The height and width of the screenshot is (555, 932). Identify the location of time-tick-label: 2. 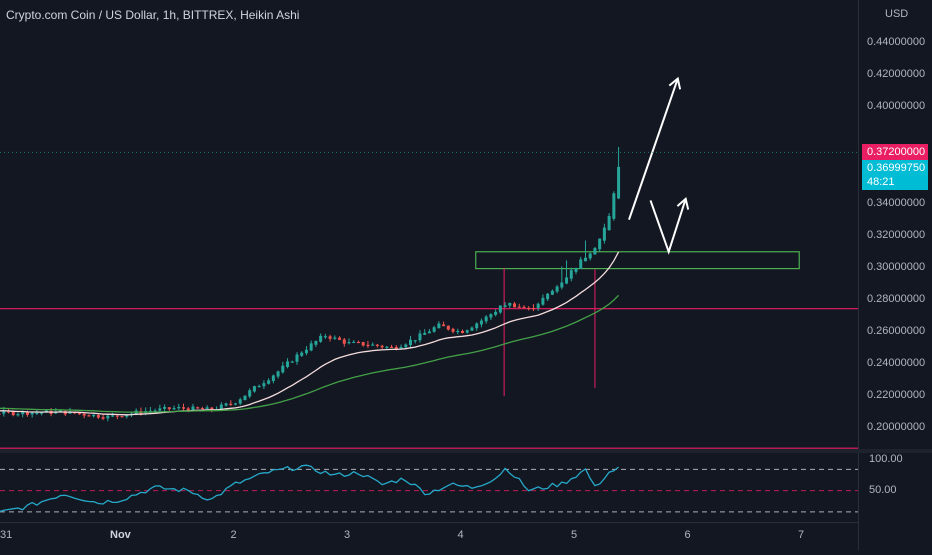
(233, 535).